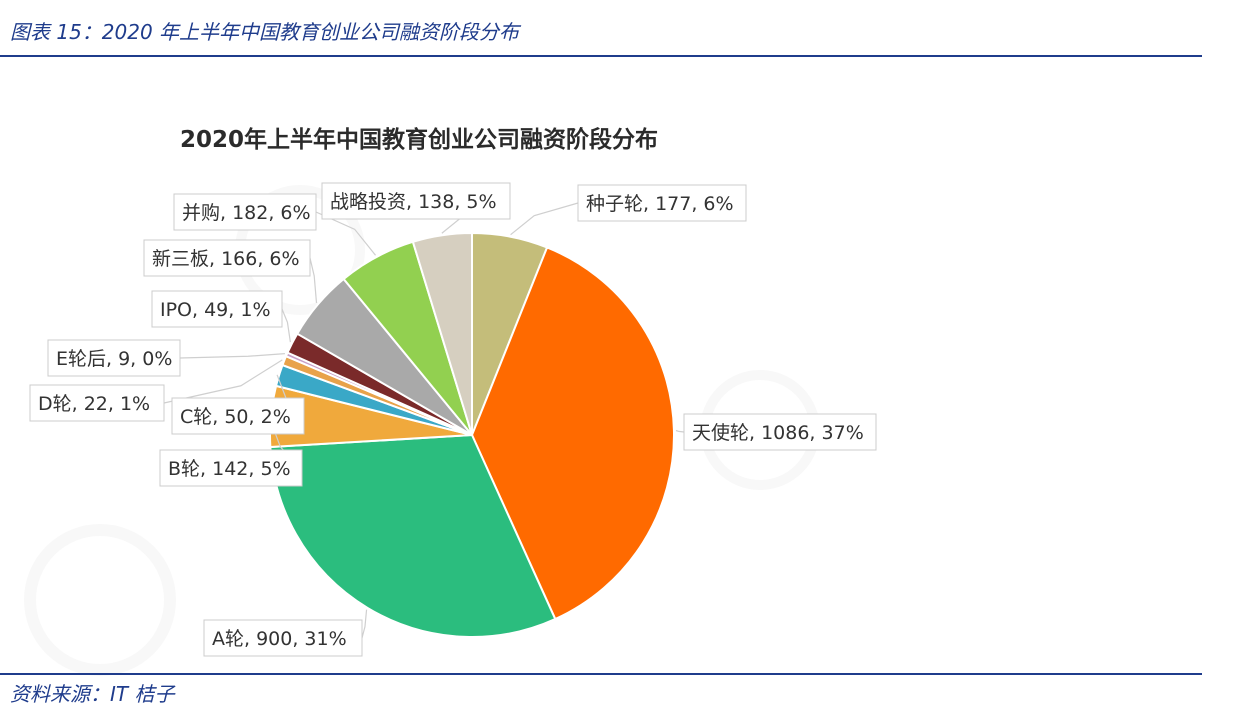 The width and height of the screenshot is (1240, 714). I want to click on data-label-text-5: D轮, 22, 1%, so click(94, 404).